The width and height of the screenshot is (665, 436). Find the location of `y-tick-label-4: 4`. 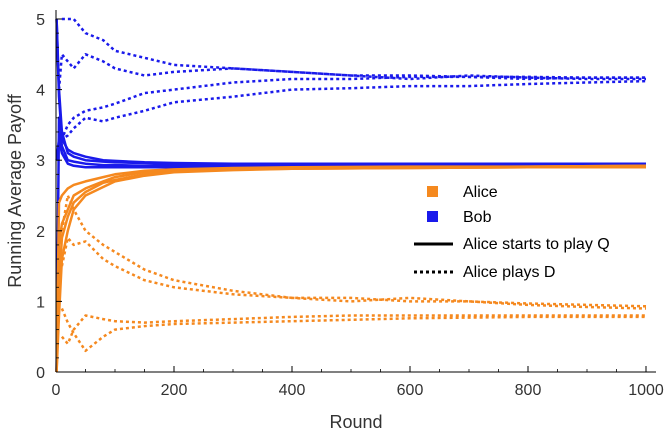

y-tick-label-4: 4 is located at coordinates (40, 91).